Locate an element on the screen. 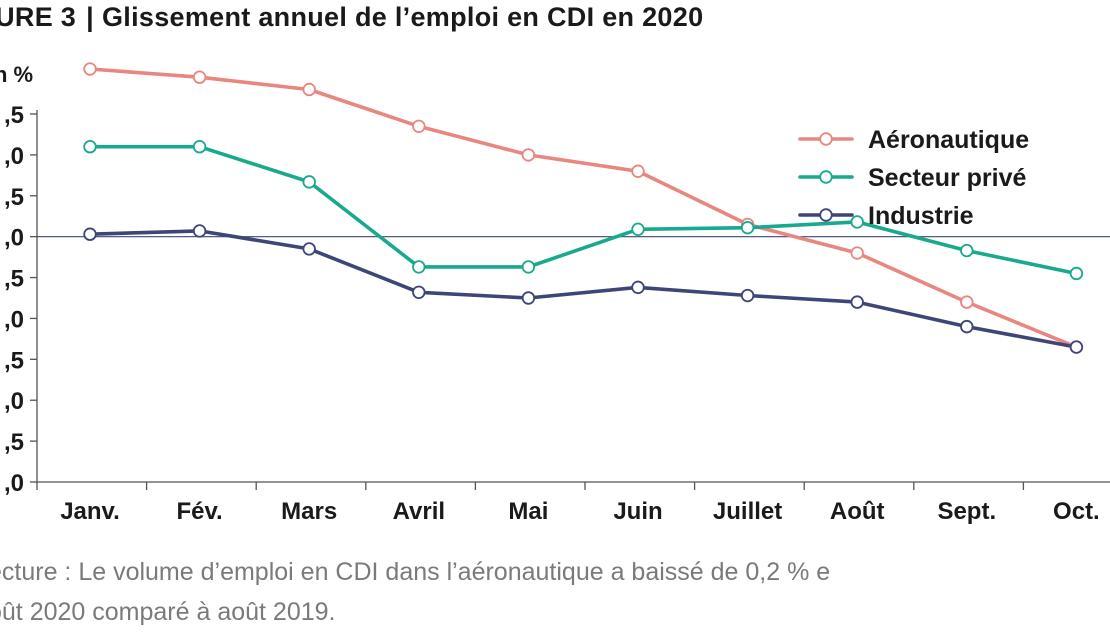 This screenshot has height=632, width=1110. legend-label: Industrie is located at coordinates (921, 216).